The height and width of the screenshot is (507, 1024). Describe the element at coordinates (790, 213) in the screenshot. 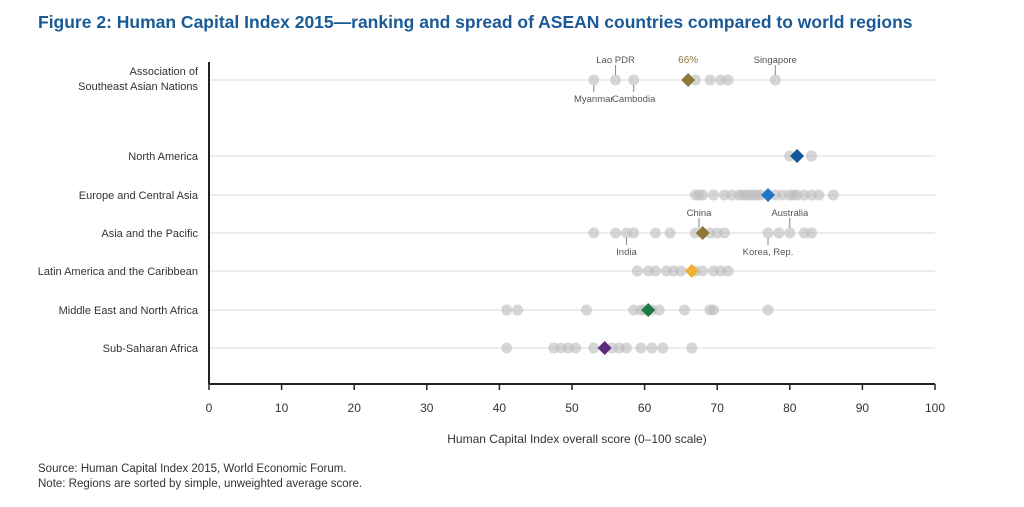

I see `annotation-label: Australia` at that location.